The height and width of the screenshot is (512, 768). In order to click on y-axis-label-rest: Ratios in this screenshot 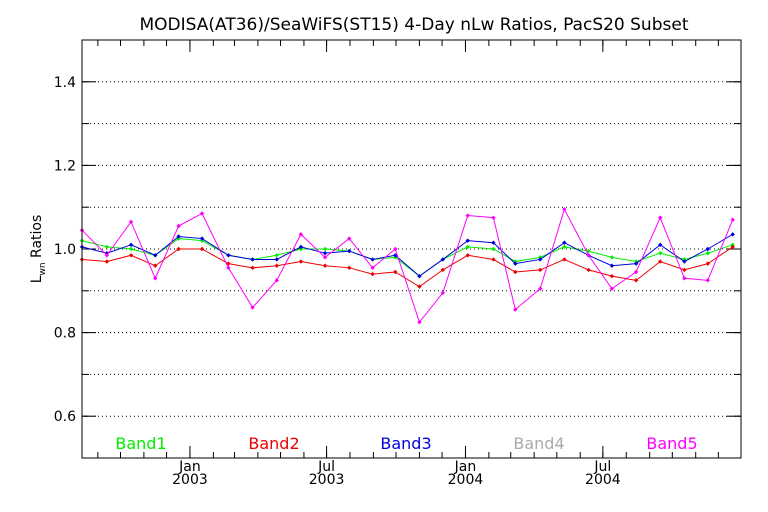, I will do `click(37, 239)`.